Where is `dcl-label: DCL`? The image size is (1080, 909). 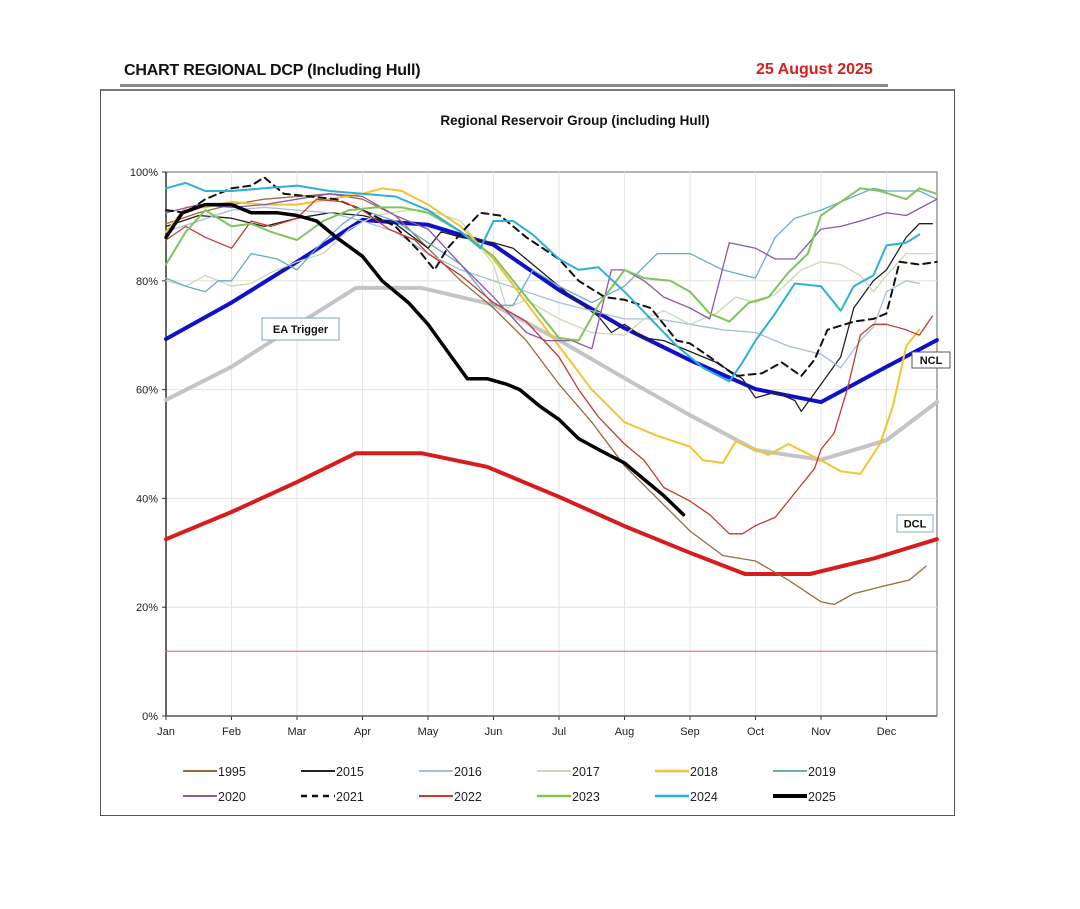
dcl-label: DCL is located at coordinates (915, 523).